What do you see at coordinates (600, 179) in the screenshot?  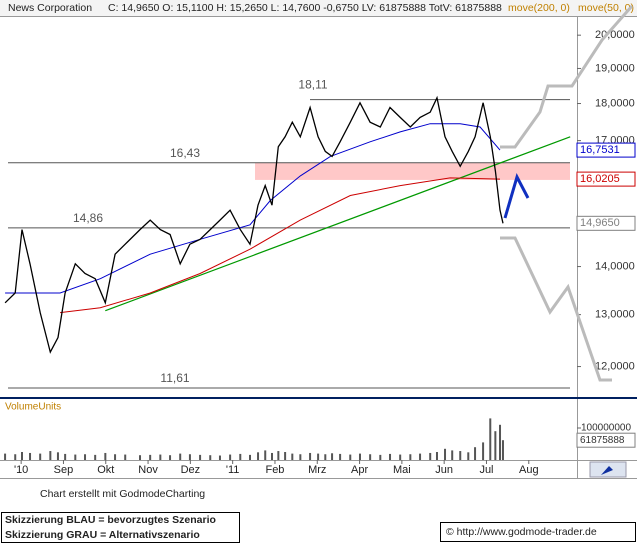 I see `price-tag-label: 16,0205` at bounding box center [600, 179].